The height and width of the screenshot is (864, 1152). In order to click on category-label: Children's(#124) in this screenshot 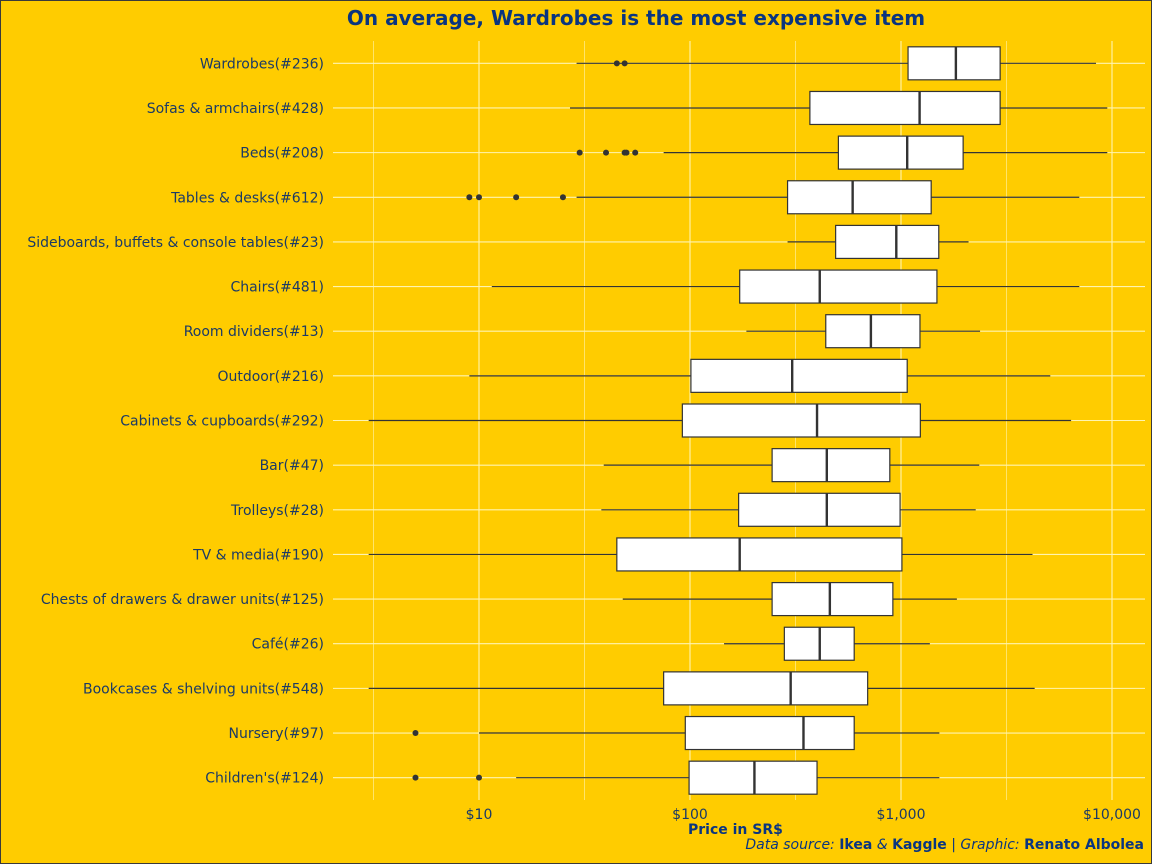, I will do `click(264, 779)`.